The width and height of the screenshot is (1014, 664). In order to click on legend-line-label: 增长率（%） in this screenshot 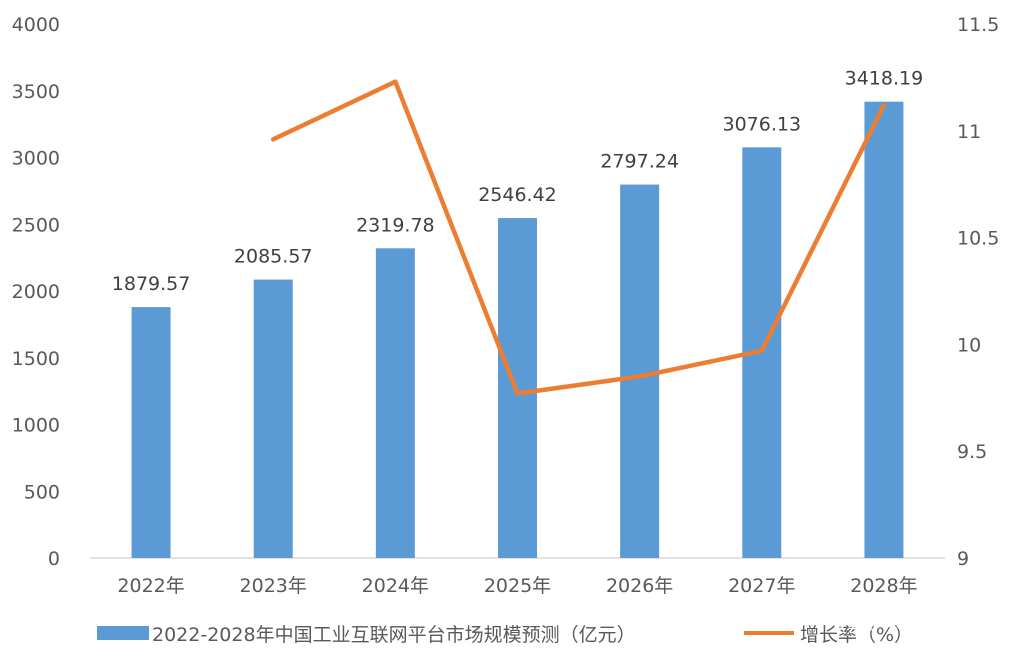, I will do `click(856, 635)`.